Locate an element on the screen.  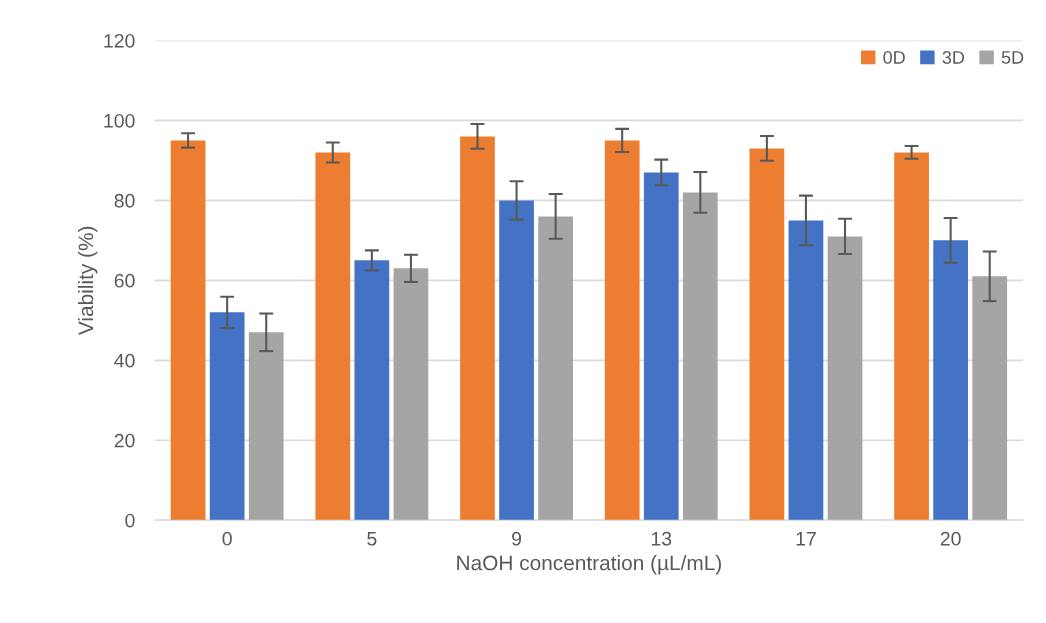
y-tick-label: 0 is located at coordinates (130, 520).